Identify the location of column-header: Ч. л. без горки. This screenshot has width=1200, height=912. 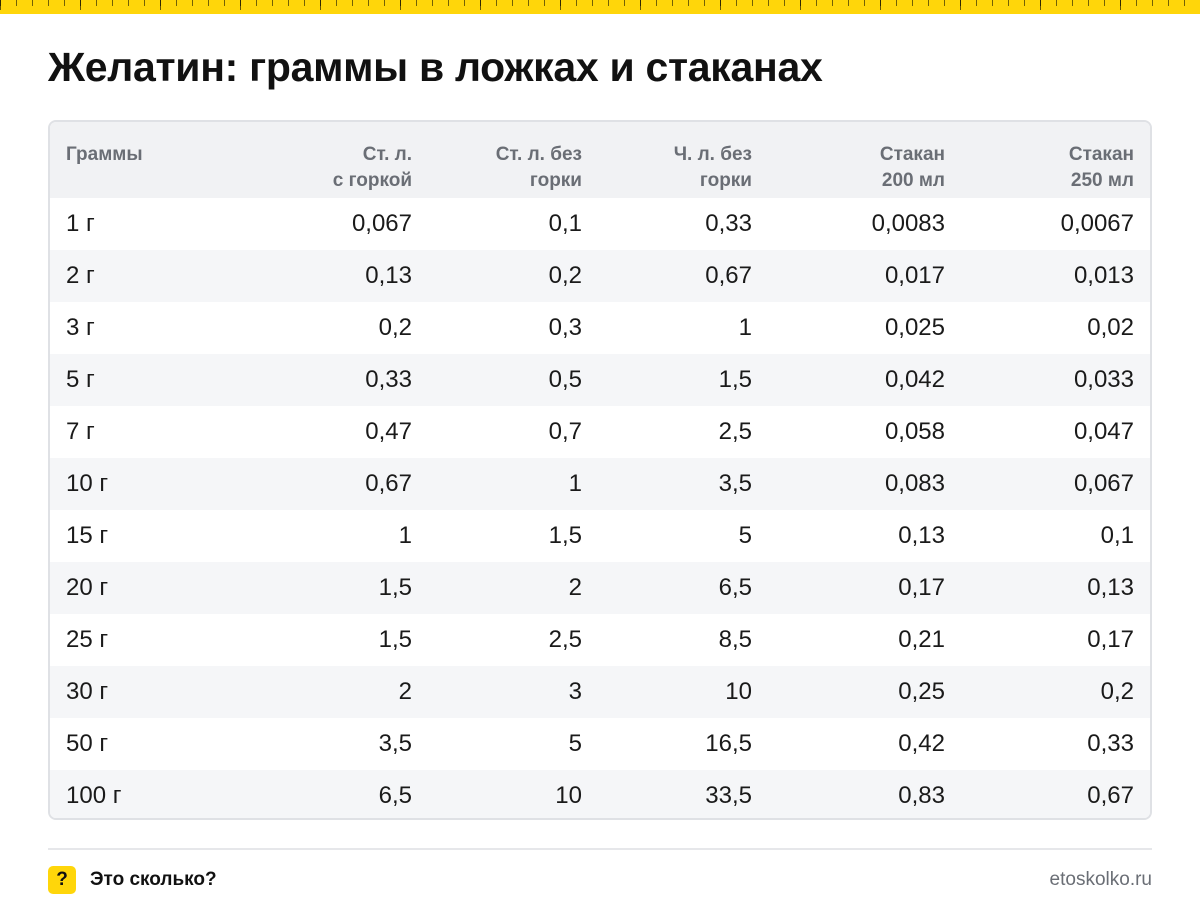
(683, 160).